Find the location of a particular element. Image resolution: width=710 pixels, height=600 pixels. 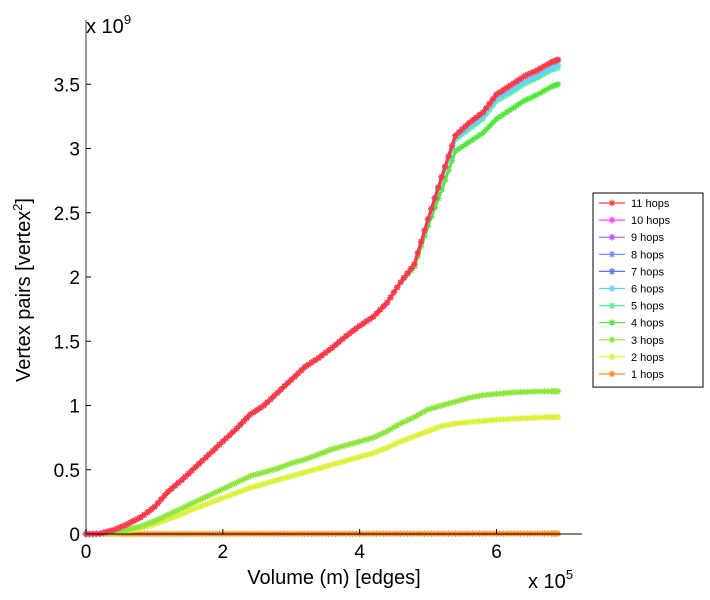

y-tick-label: 1 is located at coordinates (74, 407).